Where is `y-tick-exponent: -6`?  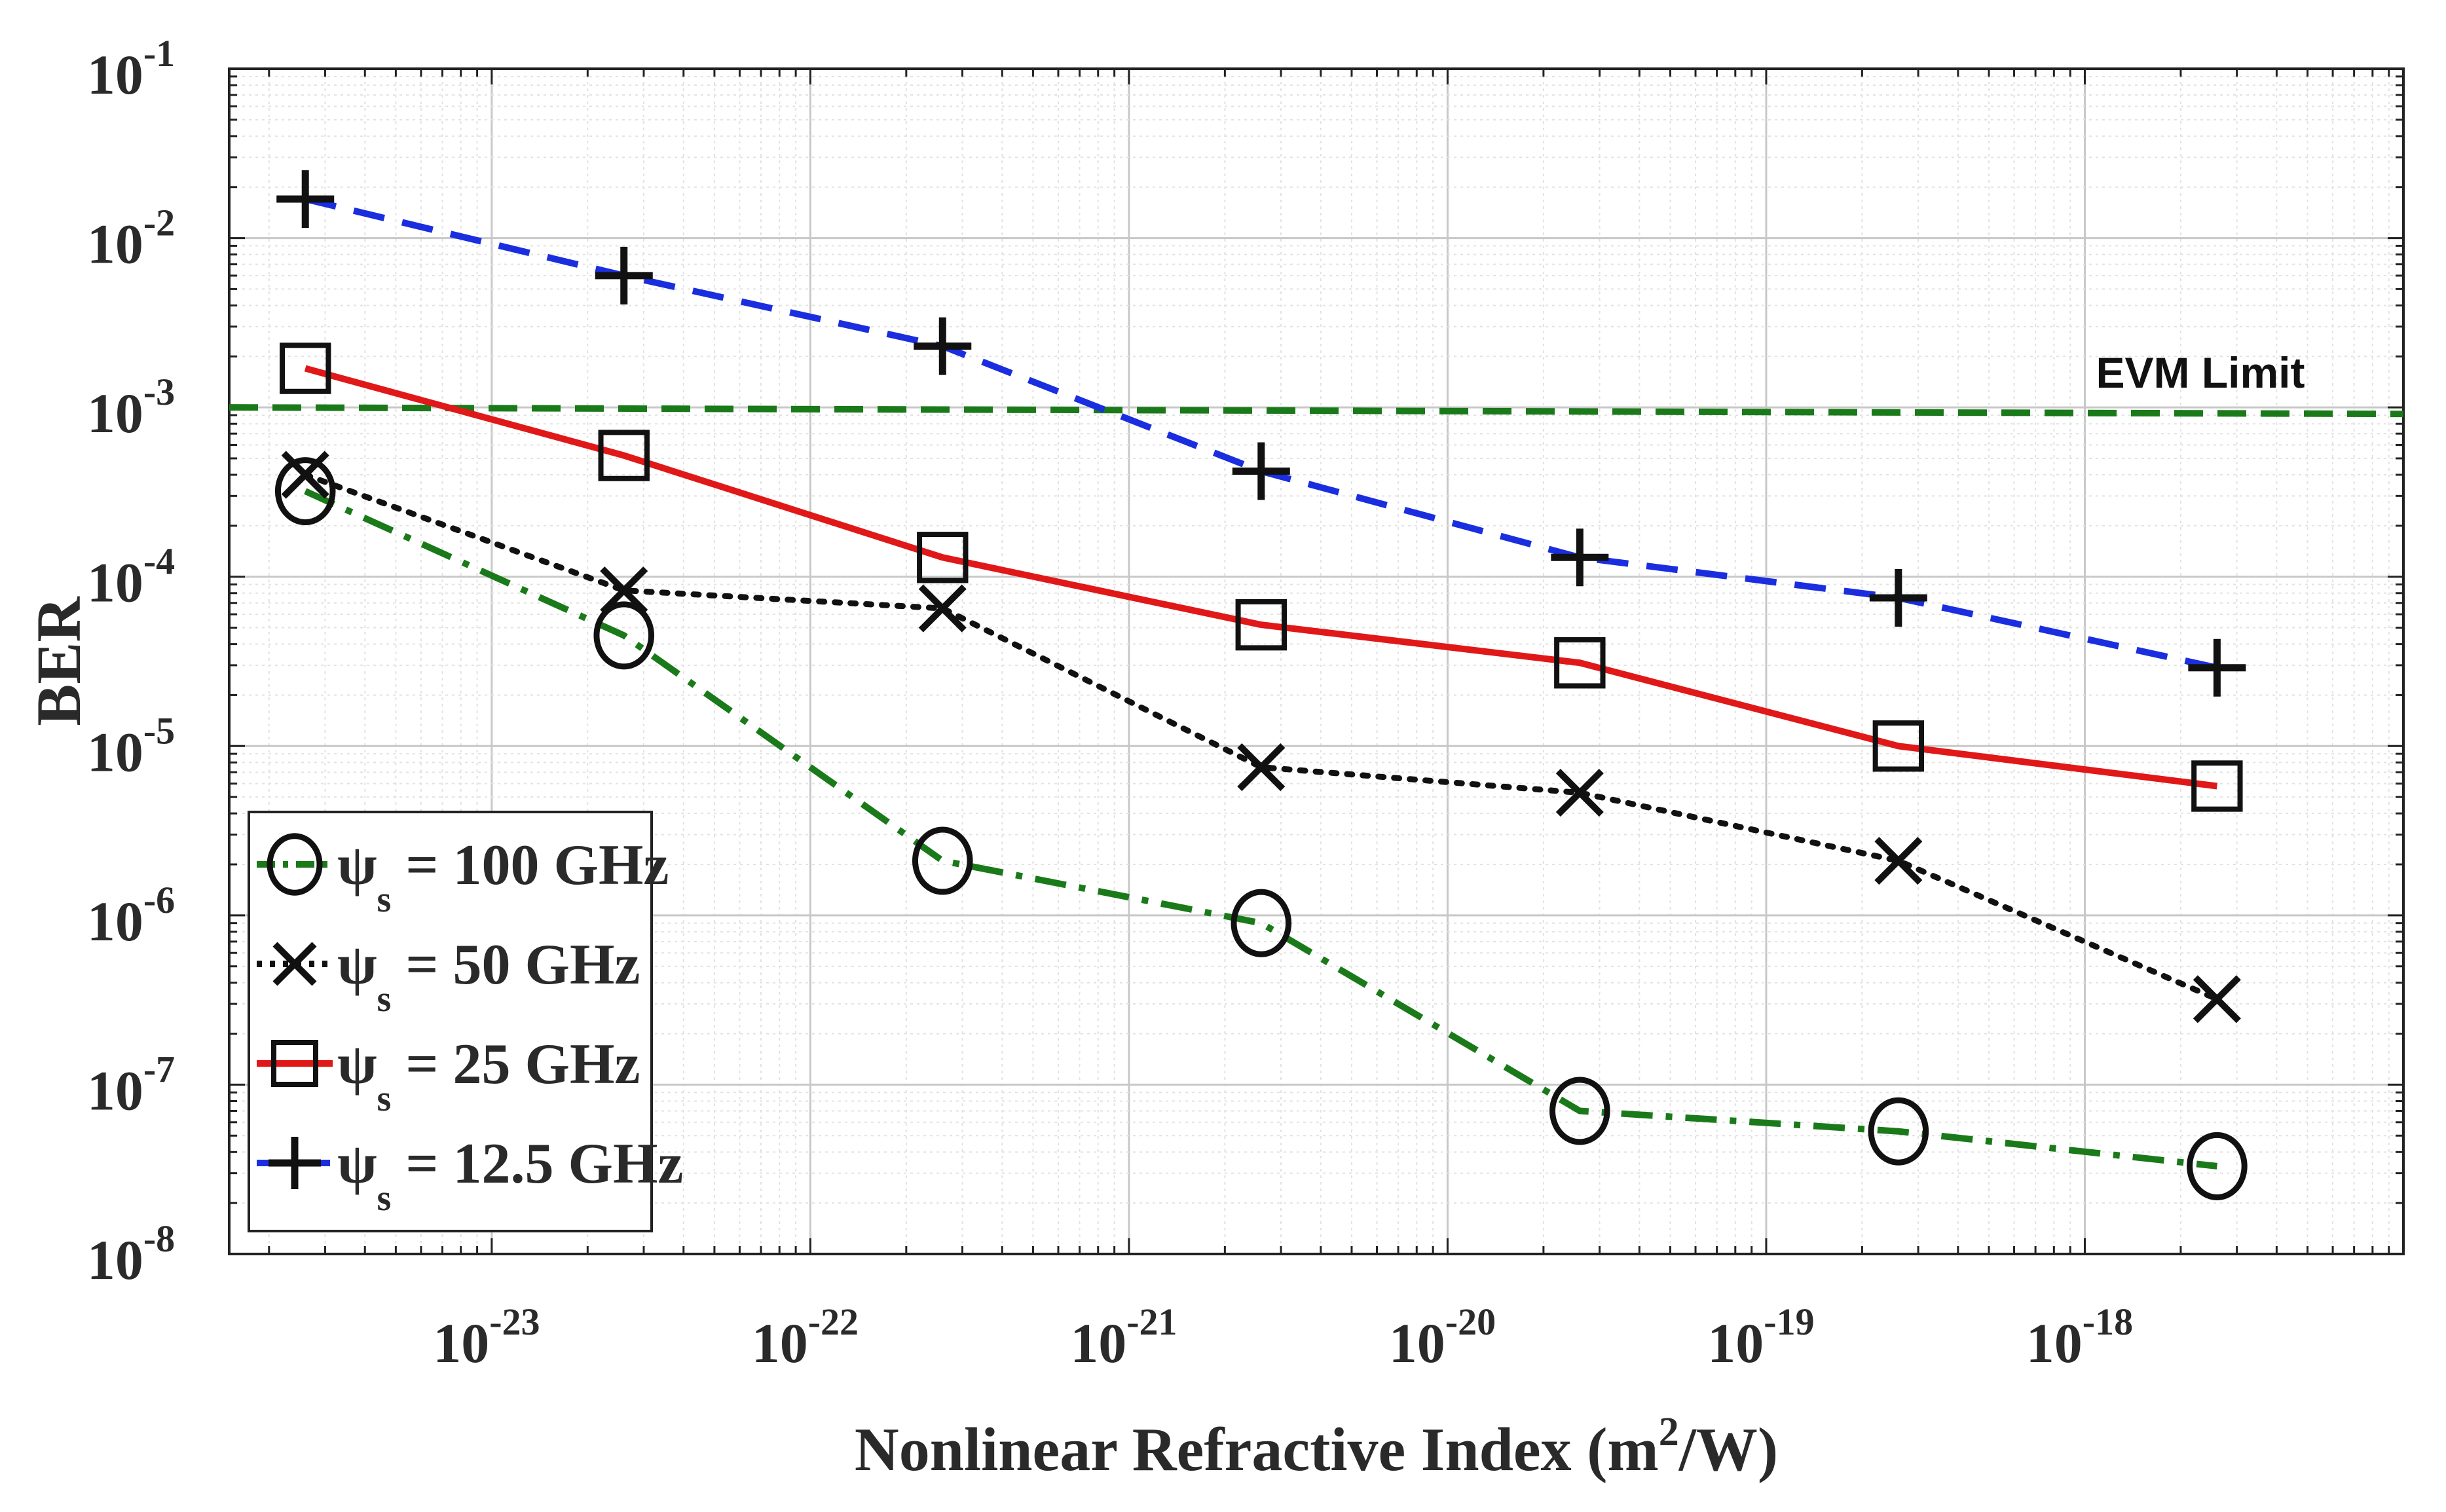 y-tick-exponent: -6 is located at coordinates (159, 900).